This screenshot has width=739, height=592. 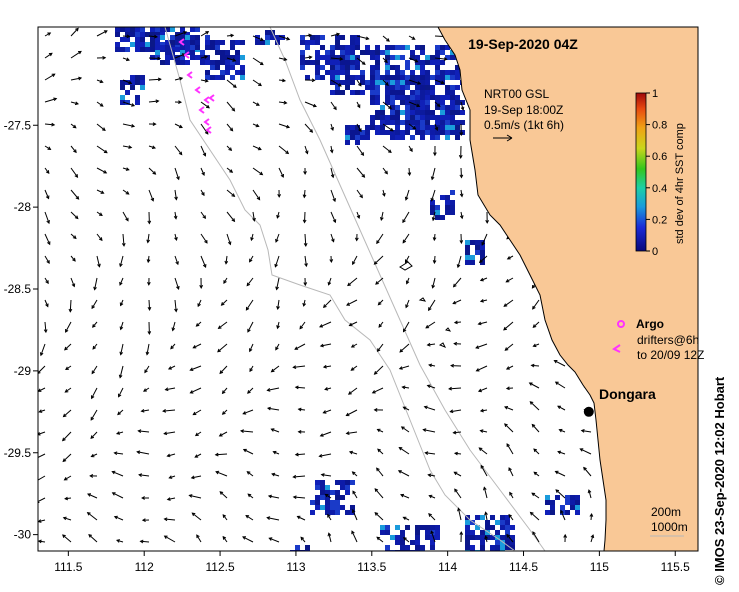 I want to click on place-marker, so click(x=588, y=411).